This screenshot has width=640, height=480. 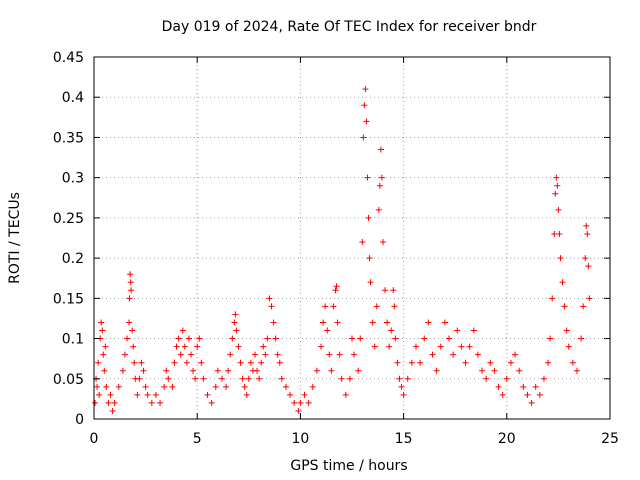 What do you see at coordinates (68, 299) in the screenshot?
I see `y-tick-label: 0.15` at bounding box center [68, 299].